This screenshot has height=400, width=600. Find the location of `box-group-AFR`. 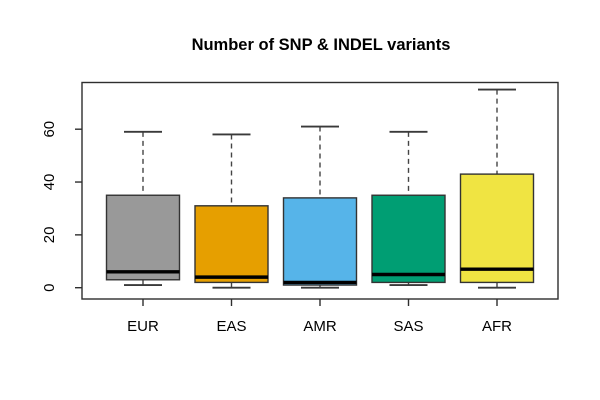

box-group-AFR is located at coordinates (497, 188).